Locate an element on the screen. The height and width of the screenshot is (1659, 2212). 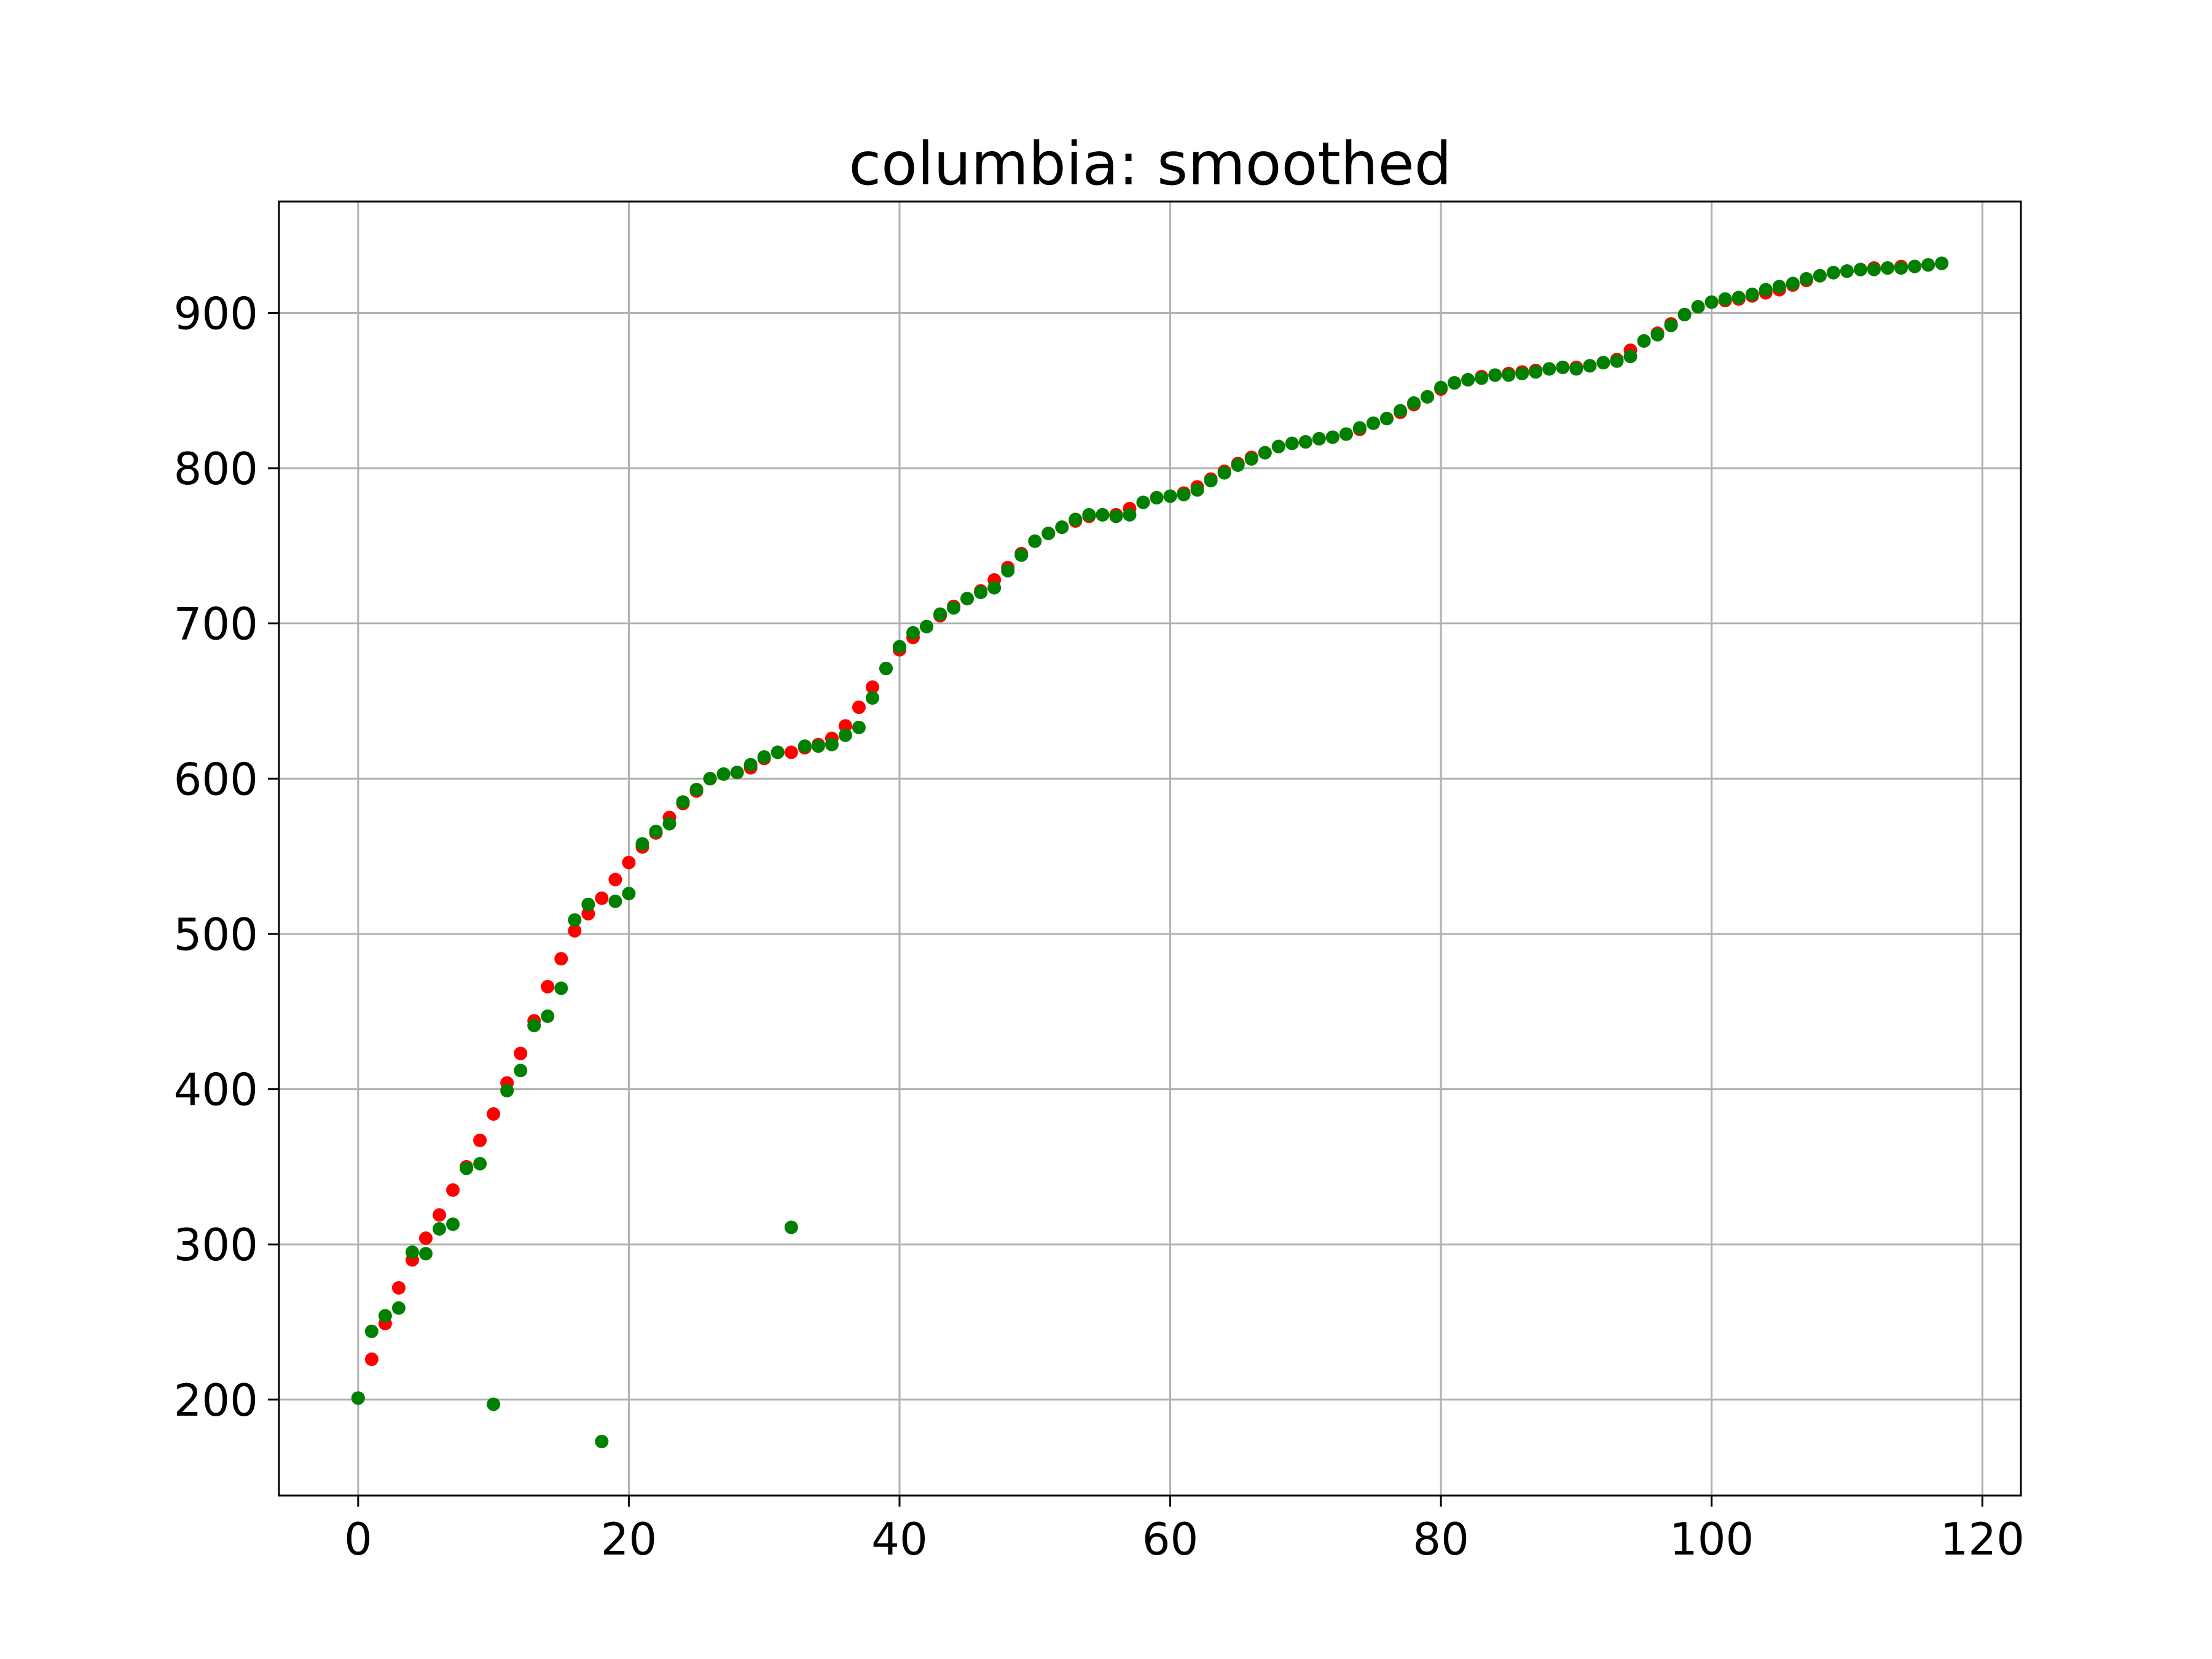
x-tick-label: 20 is located at coordinates (629, 1539).